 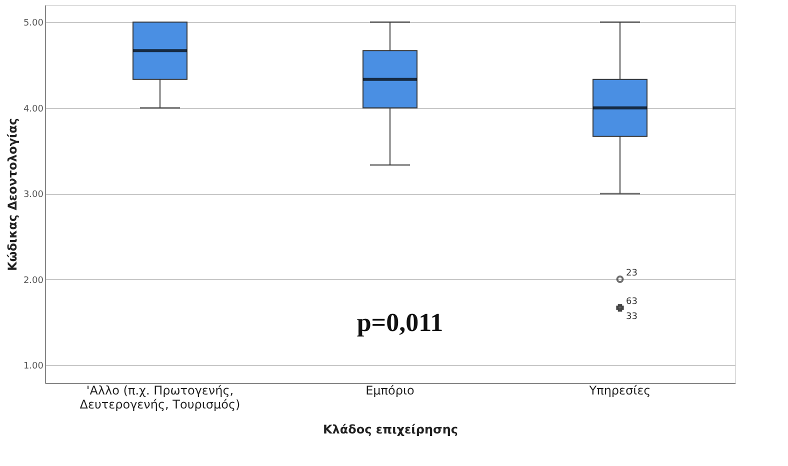 What do you see at coordinates (390, 391) in the screenshot?
I see `x-tick-label: Εμπόριο` at bounding box center [390, 391].